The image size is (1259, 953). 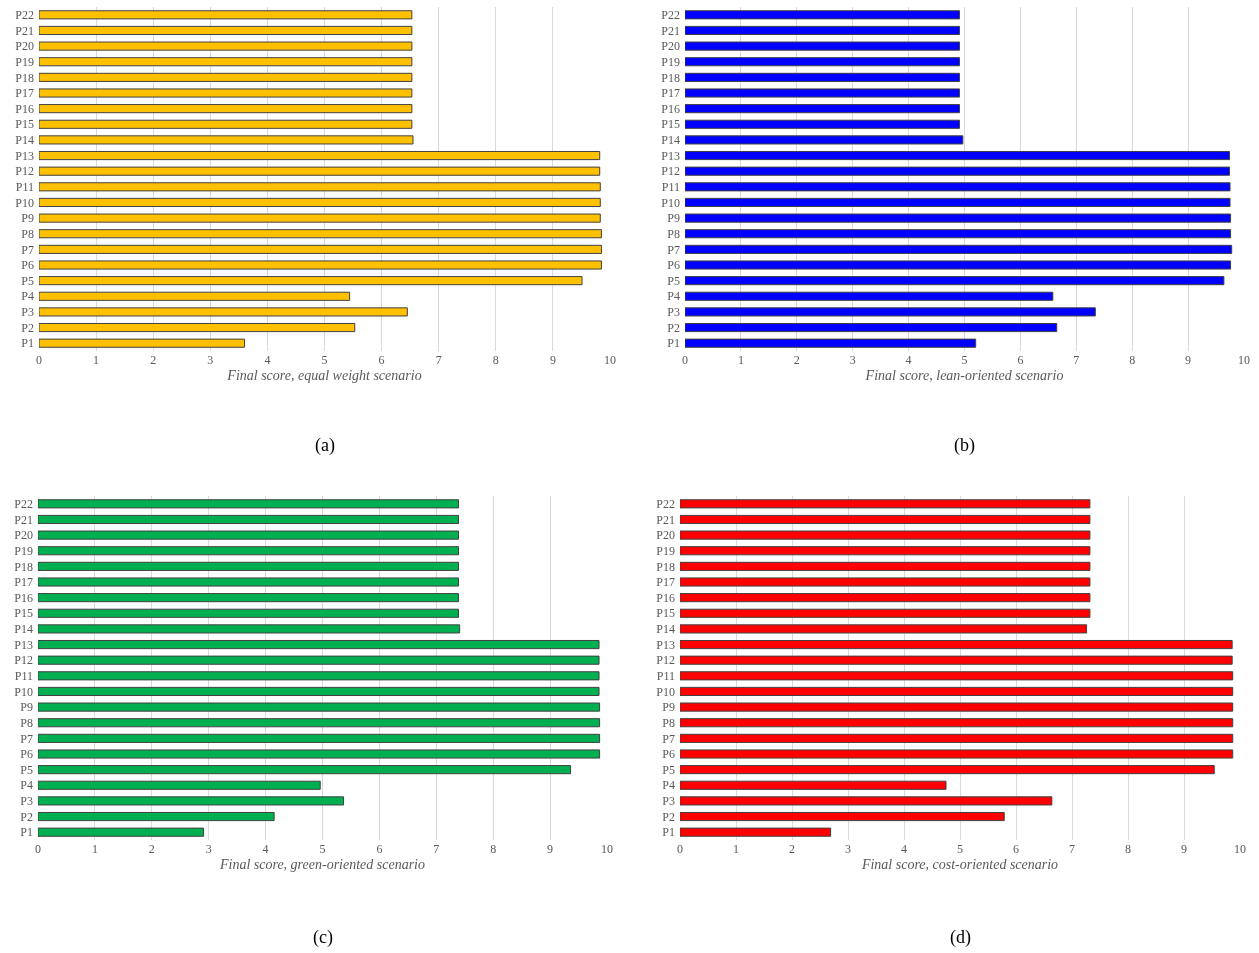 I want to click on y-tick-label: P19, so click(x=23, y=550).